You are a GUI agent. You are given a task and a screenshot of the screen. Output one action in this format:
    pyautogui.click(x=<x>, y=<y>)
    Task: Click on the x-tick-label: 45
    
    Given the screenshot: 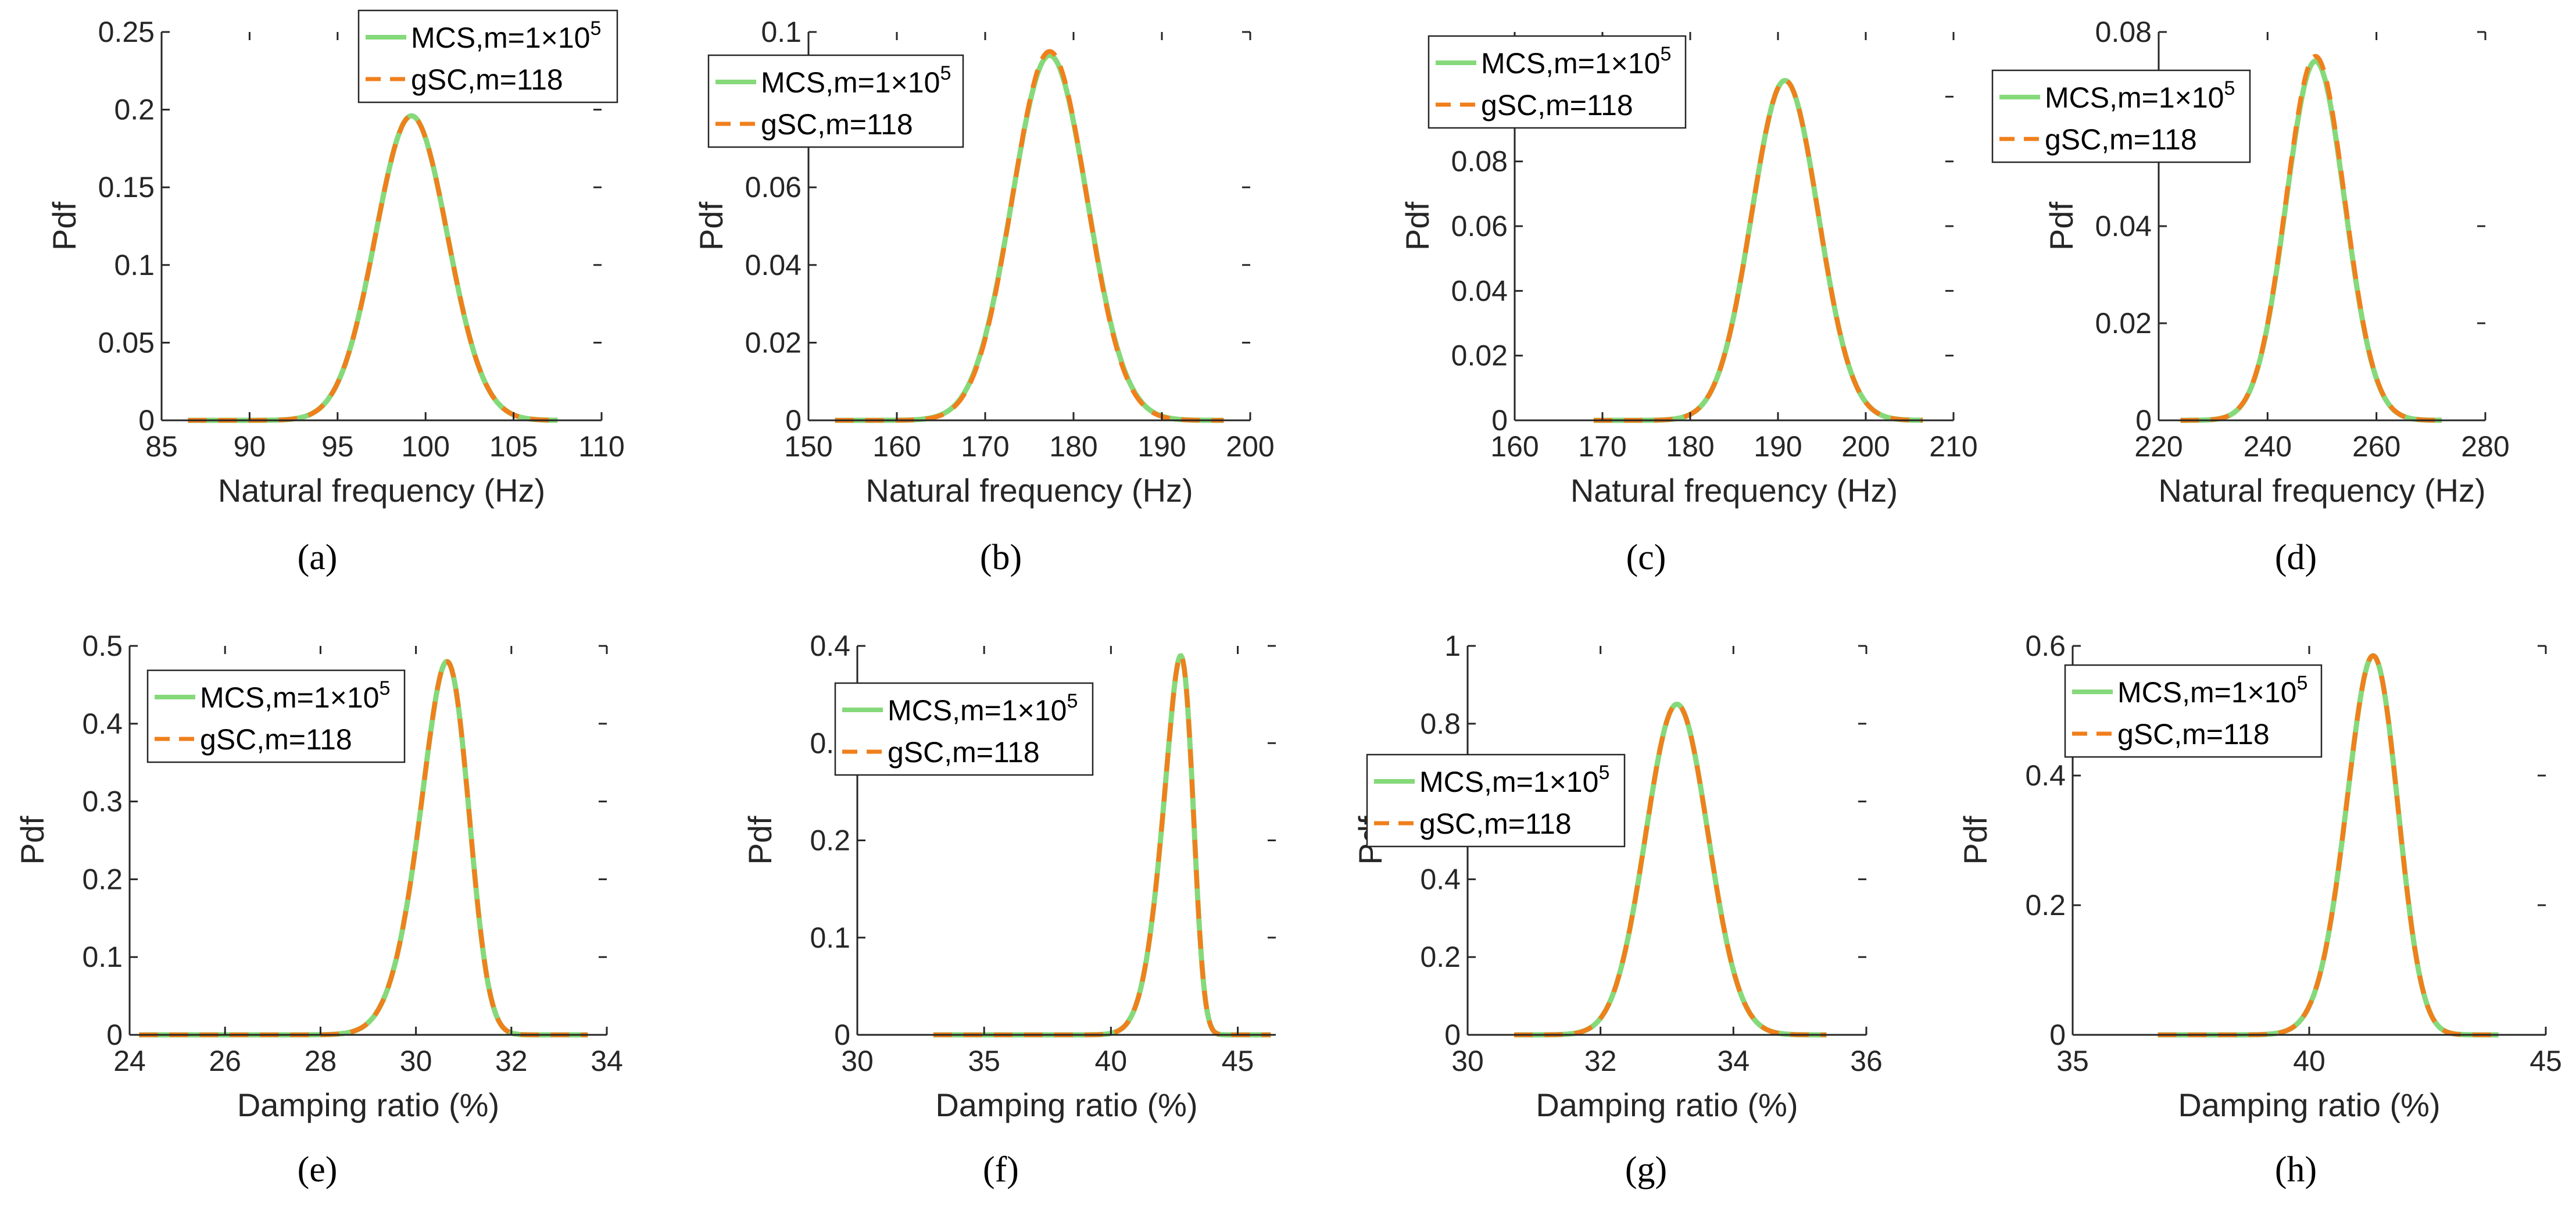 What is the action you would take?
    pyautogui.click(x=1238, y=1061)
    